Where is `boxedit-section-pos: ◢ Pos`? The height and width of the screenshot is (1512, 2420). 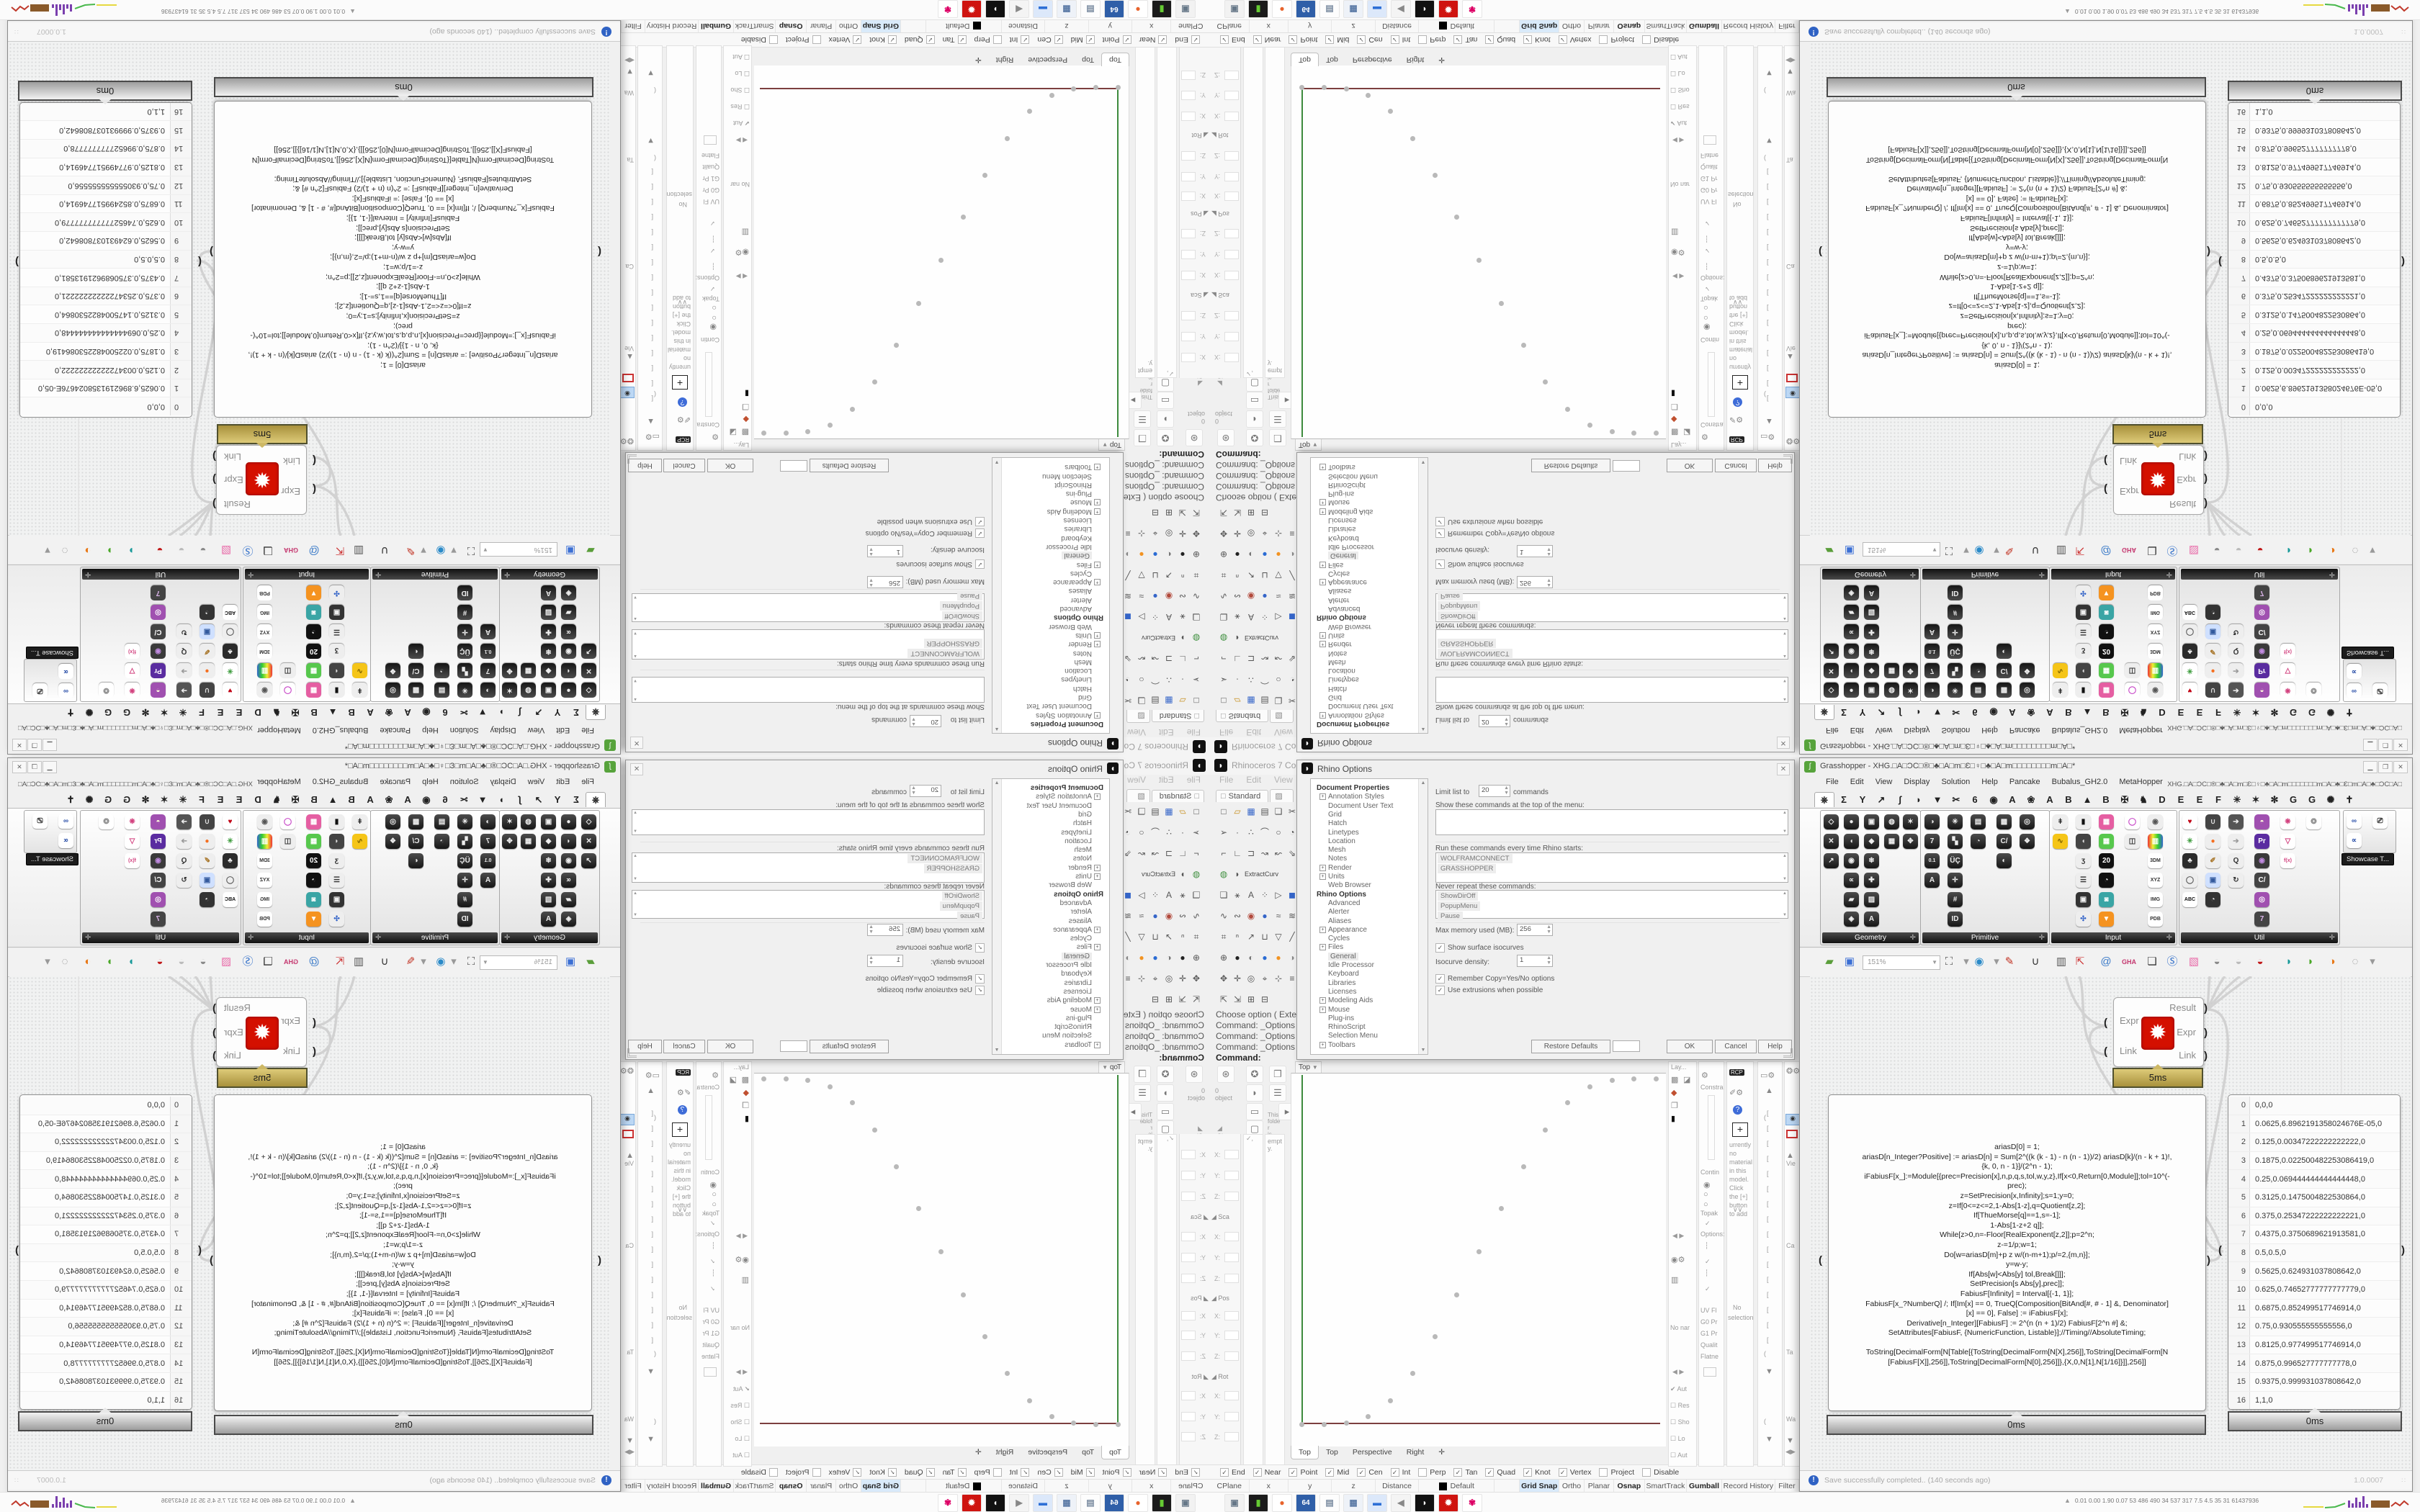
boxedit-section-pos: ◢ Pos is located at coordinates (1200, 213).